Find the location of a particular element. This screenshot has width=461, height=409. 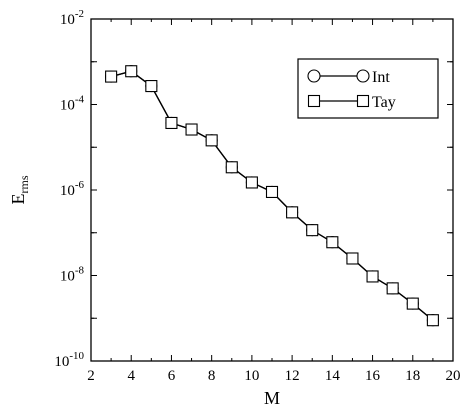

x-tick-label: 18 is located at coordinates (412, 376).